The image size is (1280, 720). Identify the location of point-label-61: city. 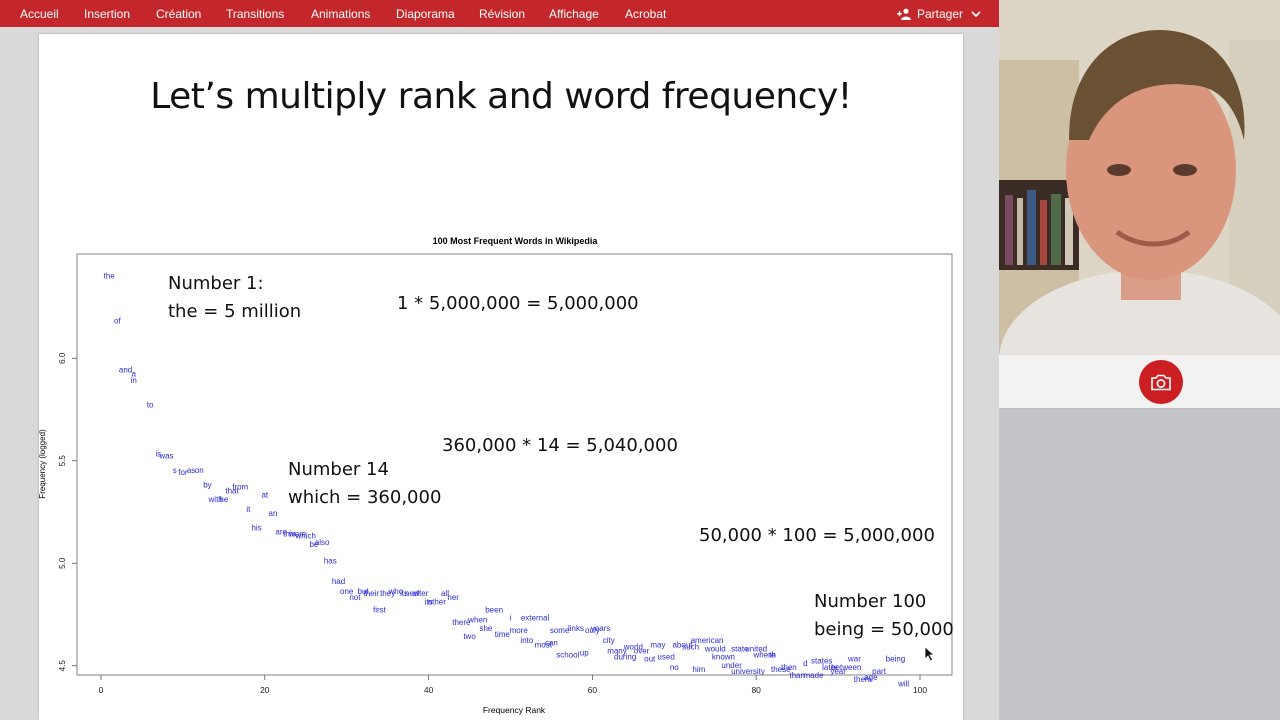
(609, 640).